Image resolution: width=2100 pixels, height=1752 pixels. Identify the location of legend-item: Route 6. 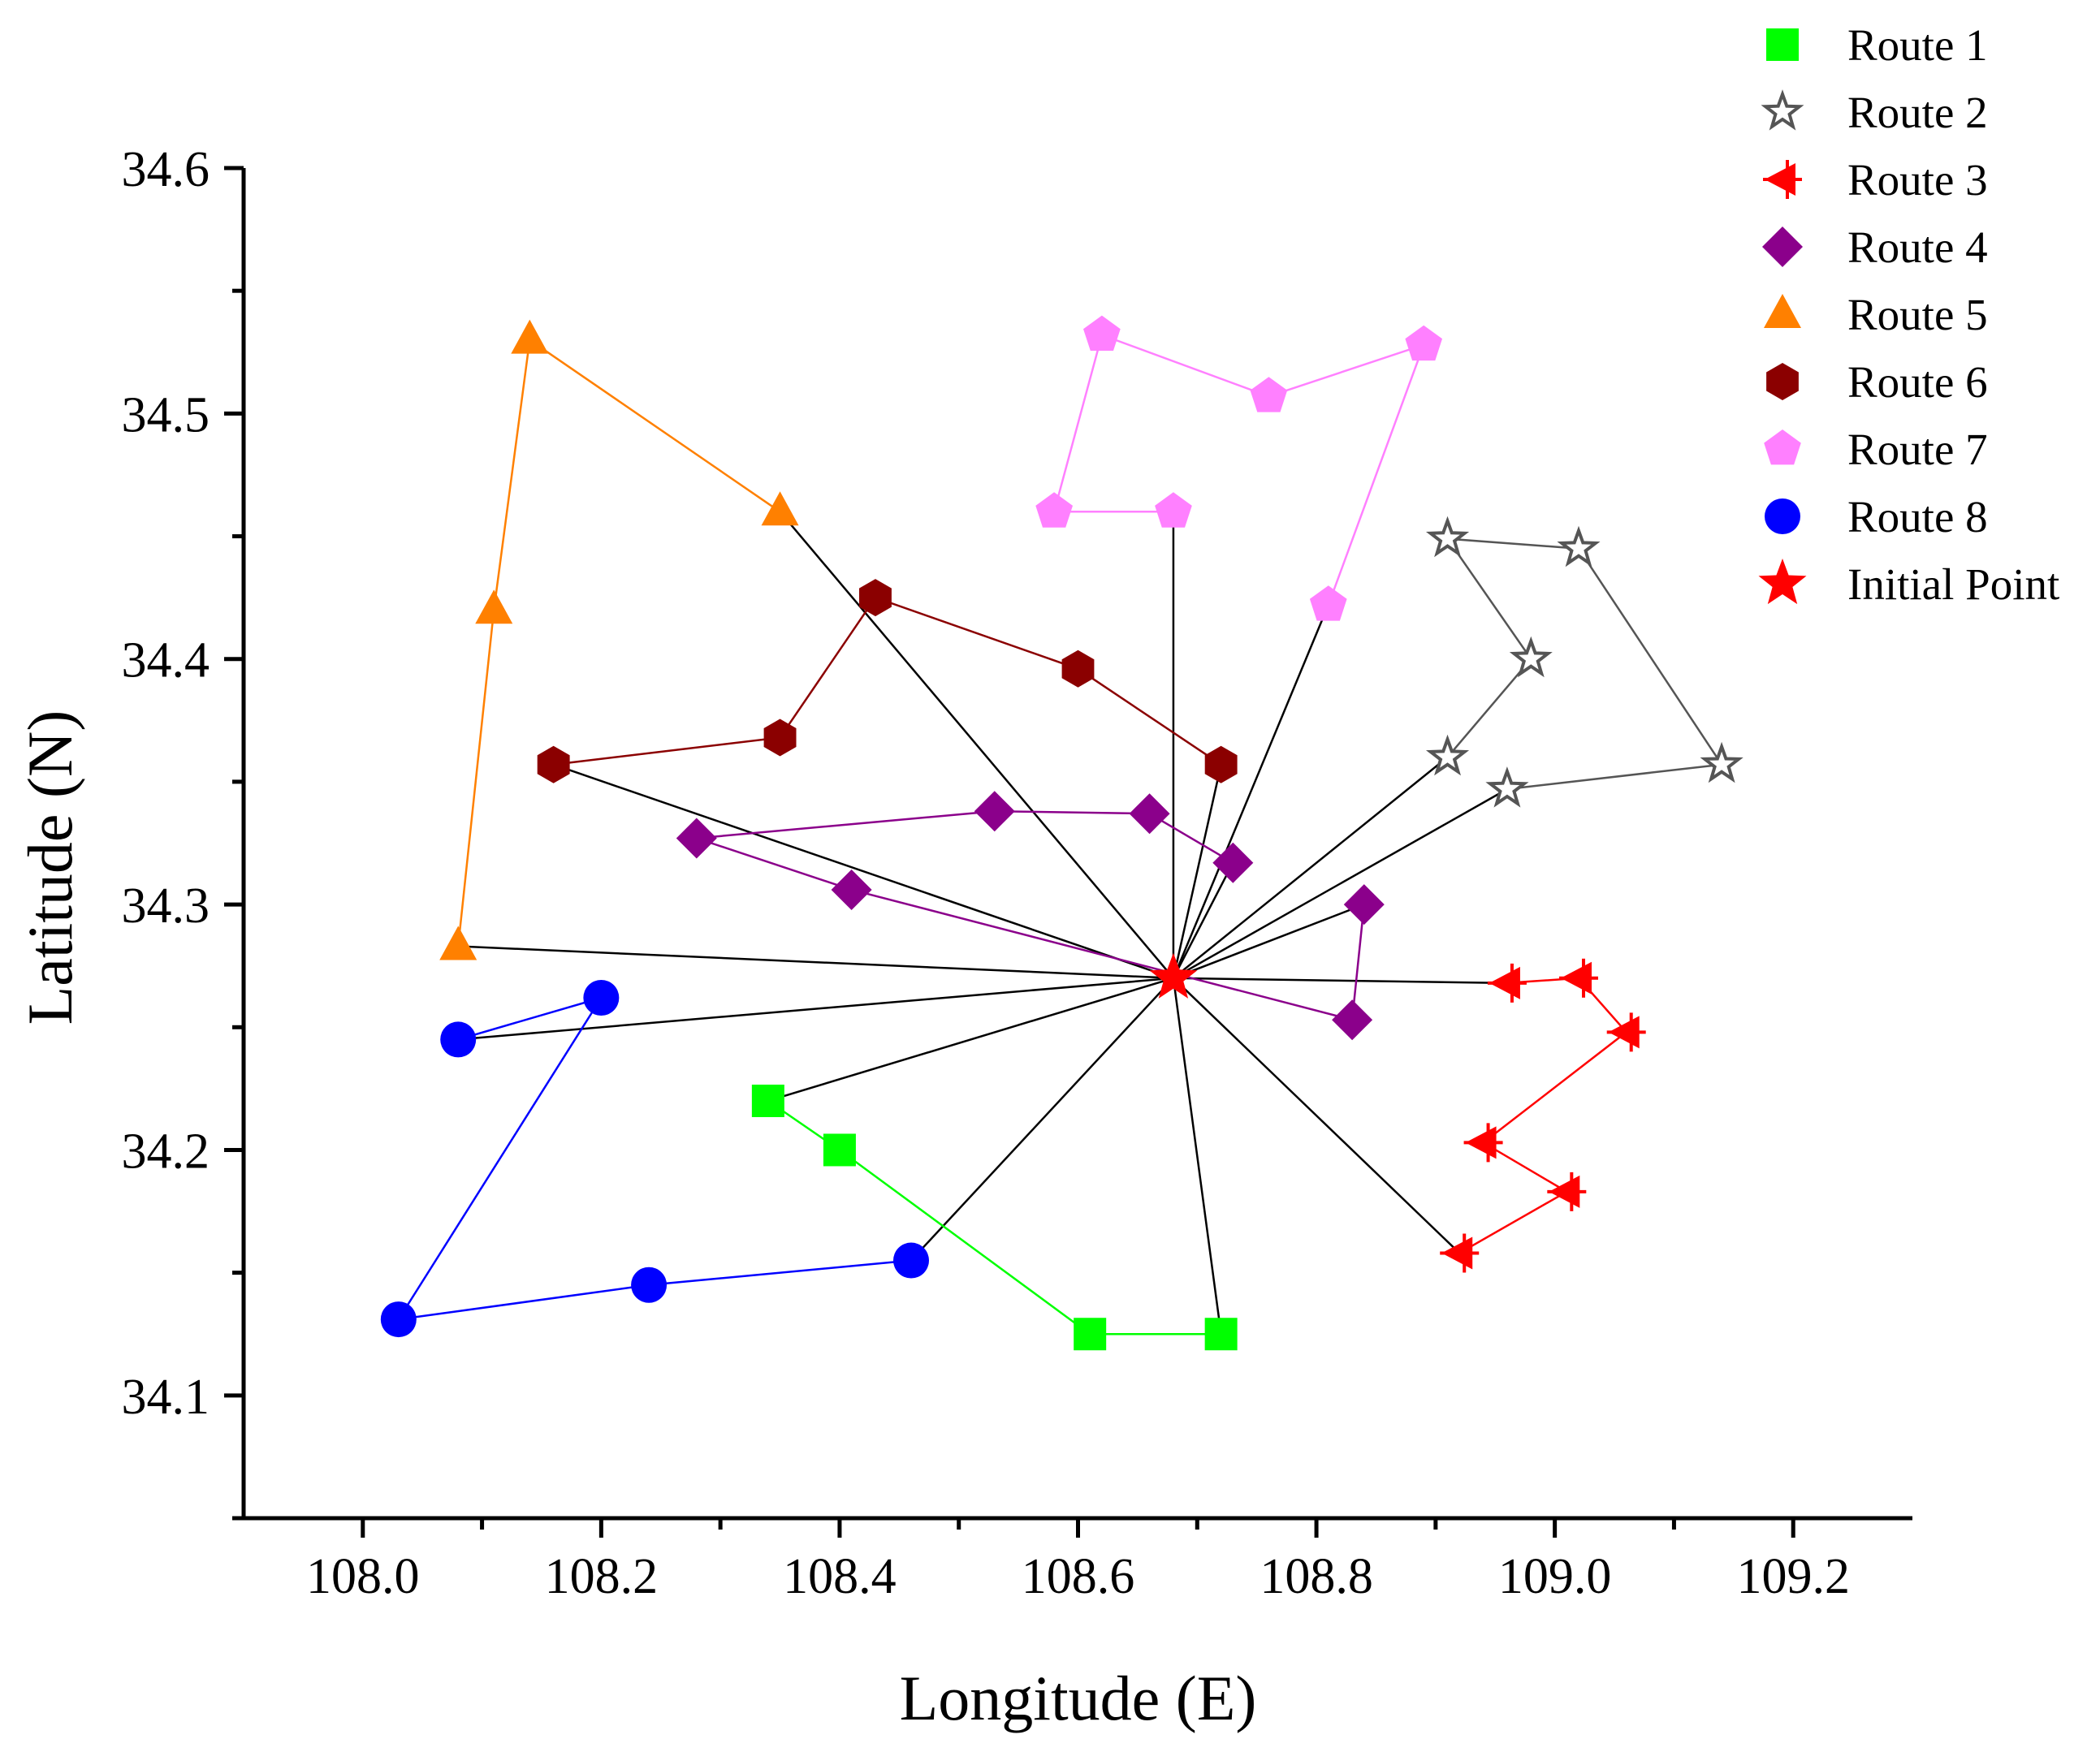
(1877, 382).